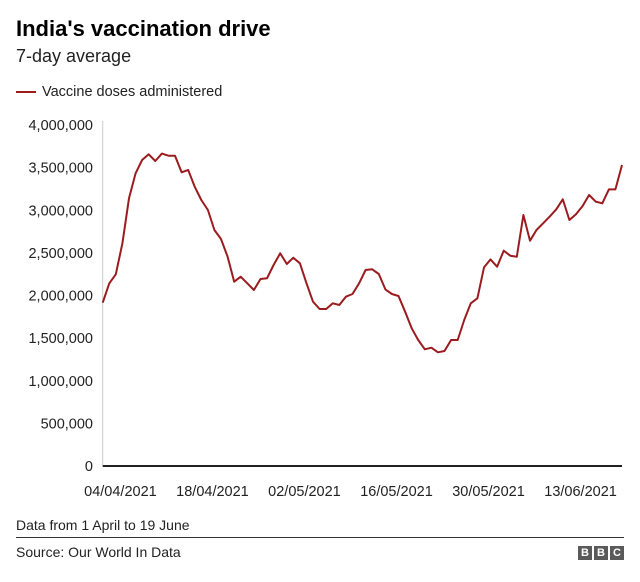 The image size is (640, 582). What do you see at coordinates (60, 126) in the screenshot?
I see `y-tick-label: 4,000,000` at bounding box center [60, 126].